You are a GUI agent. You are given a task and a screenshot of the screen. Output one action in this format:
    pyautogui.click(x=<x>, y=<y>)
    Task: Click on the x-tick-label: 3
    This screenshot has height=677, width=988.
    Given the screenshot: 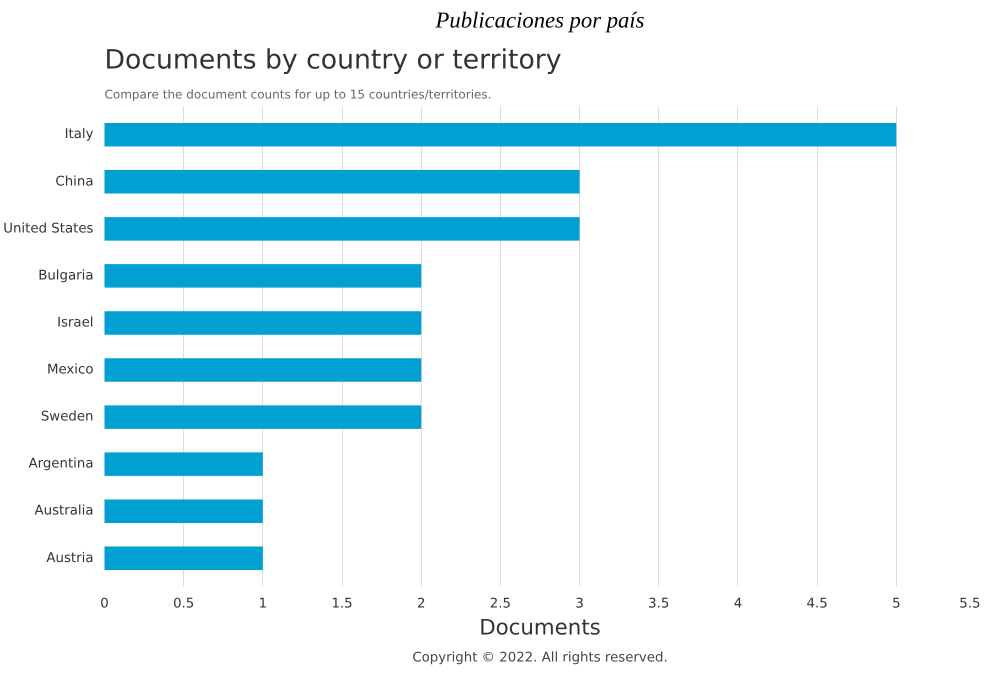 What is the action you would take?
    pyautogui.click(x=579, y=604)
    